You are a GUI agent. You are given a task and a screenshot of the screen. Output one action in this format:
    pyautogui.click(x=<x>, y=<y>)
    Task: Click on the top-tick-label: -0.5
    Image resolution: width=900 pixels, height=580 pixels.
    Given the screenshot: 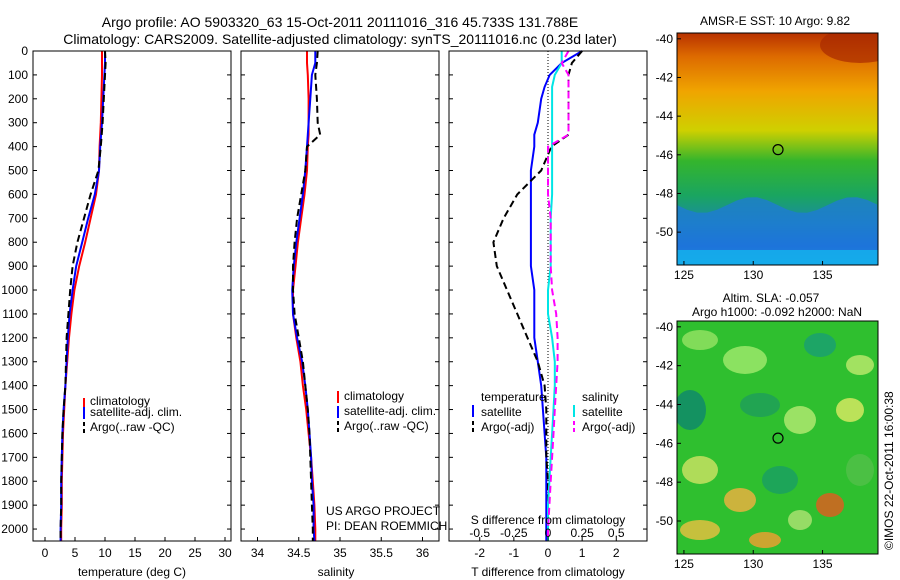 What is the action you would take?
    pyautogui.click(x=479, y=533)
    